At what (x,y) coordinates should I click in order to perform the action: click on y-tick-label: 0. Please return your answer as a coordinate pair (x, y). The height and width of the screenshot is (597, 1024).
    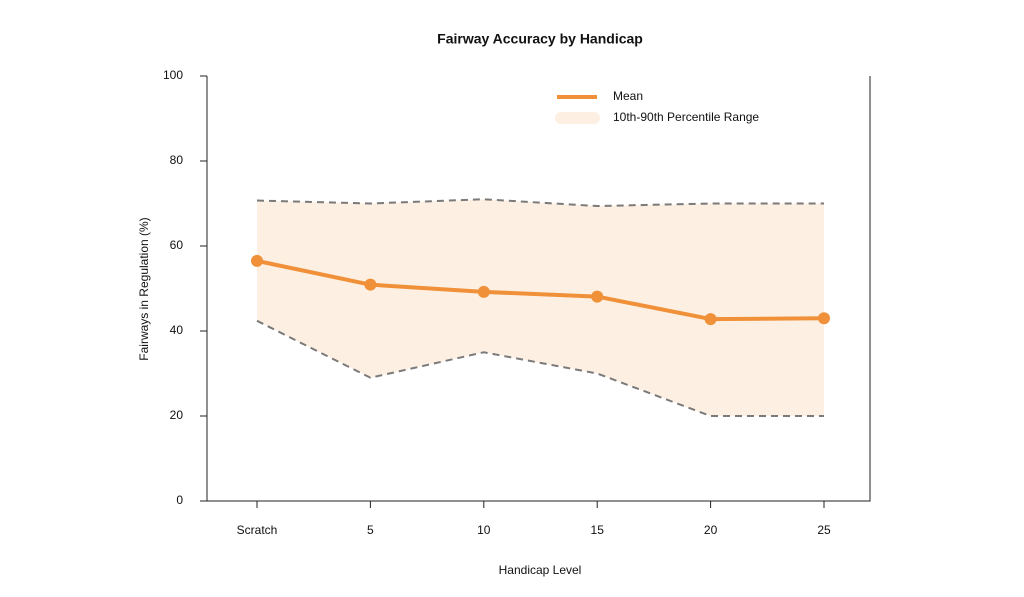
    Looking at the image, I should click on (179, 500).